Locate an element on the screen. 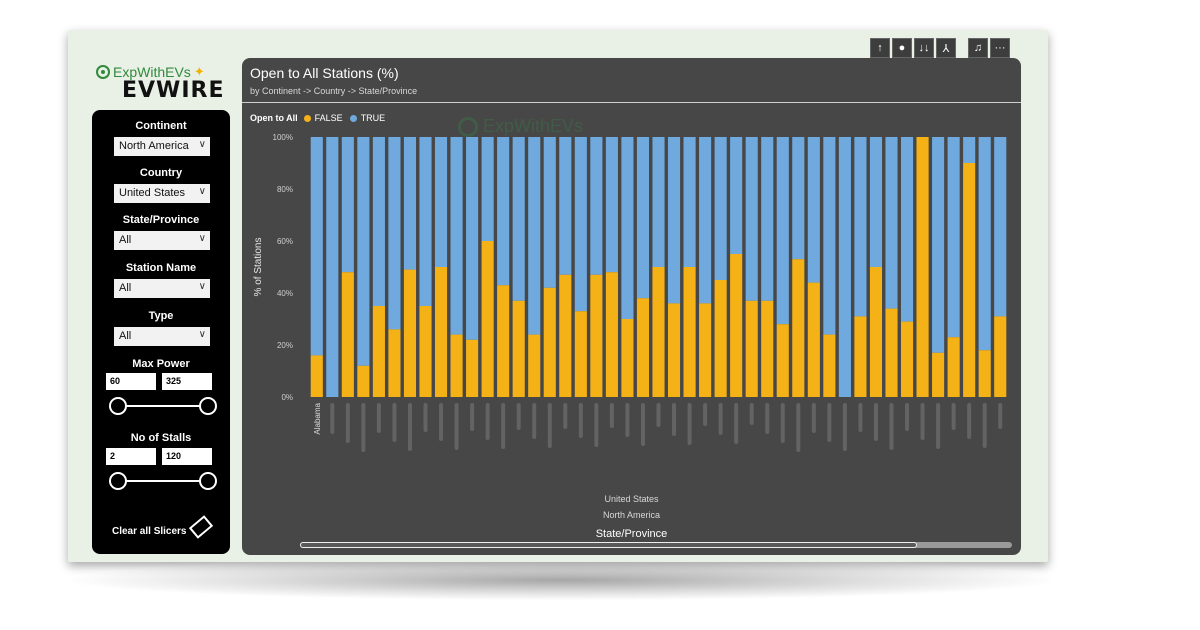  max-power-min-handle is located at coordinates (118, 406).